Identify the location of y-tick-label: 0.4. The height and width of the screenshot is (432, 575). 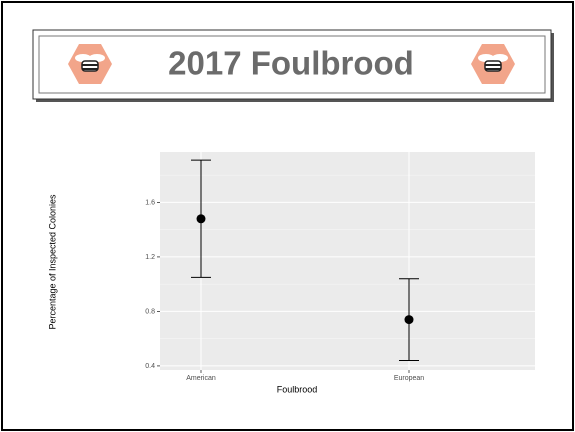
(150, 366).